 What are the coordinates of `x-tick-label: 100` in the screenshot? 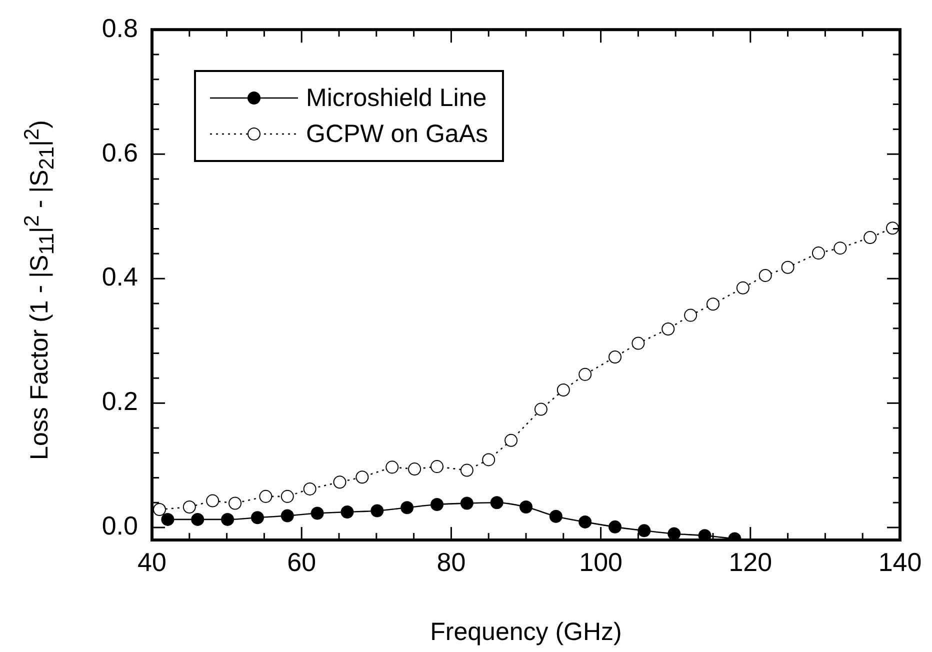 It's located at (600, 561).